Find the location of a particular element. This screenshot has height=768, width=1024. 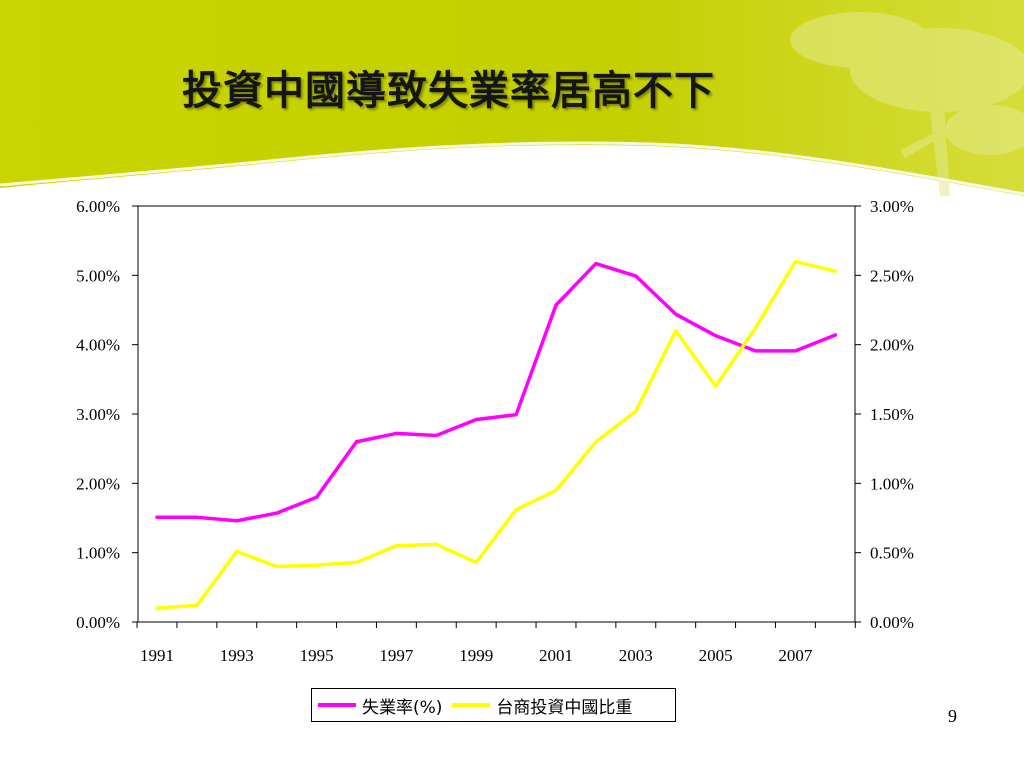

tree-silhouette is located at coordinates (907, 104).